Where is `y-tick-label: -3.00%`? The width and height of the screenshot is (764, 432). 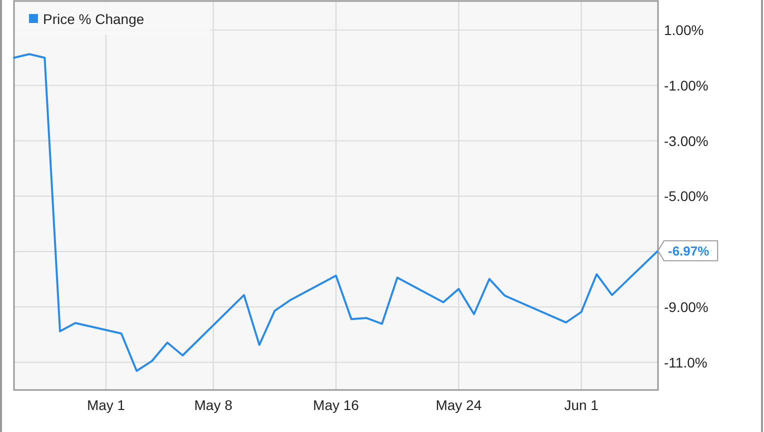 y-tick-label: -3.00% is located at coordinates (686, 140).